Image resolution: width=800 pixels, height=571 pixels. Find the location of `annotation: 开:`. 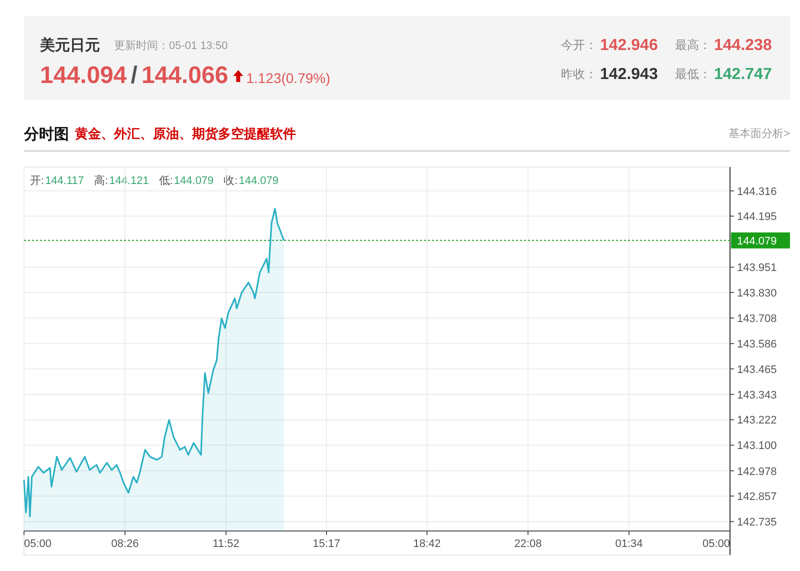

annotation: 开: is located at coordinates (37, 181).